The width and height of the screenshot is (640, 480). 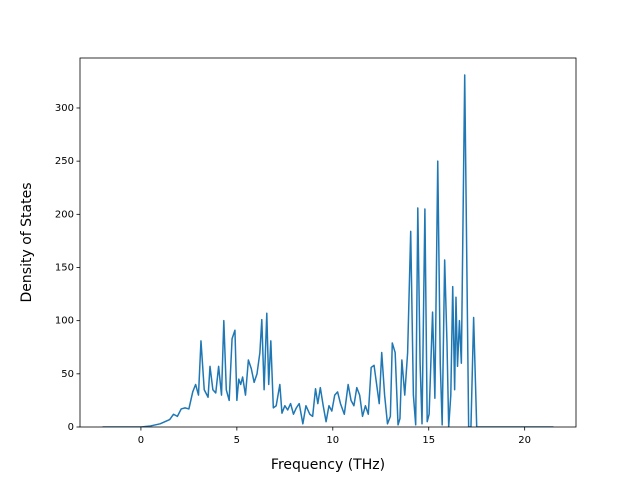 I want to click on y-tick-label: 0, so click(x=71, y=427).